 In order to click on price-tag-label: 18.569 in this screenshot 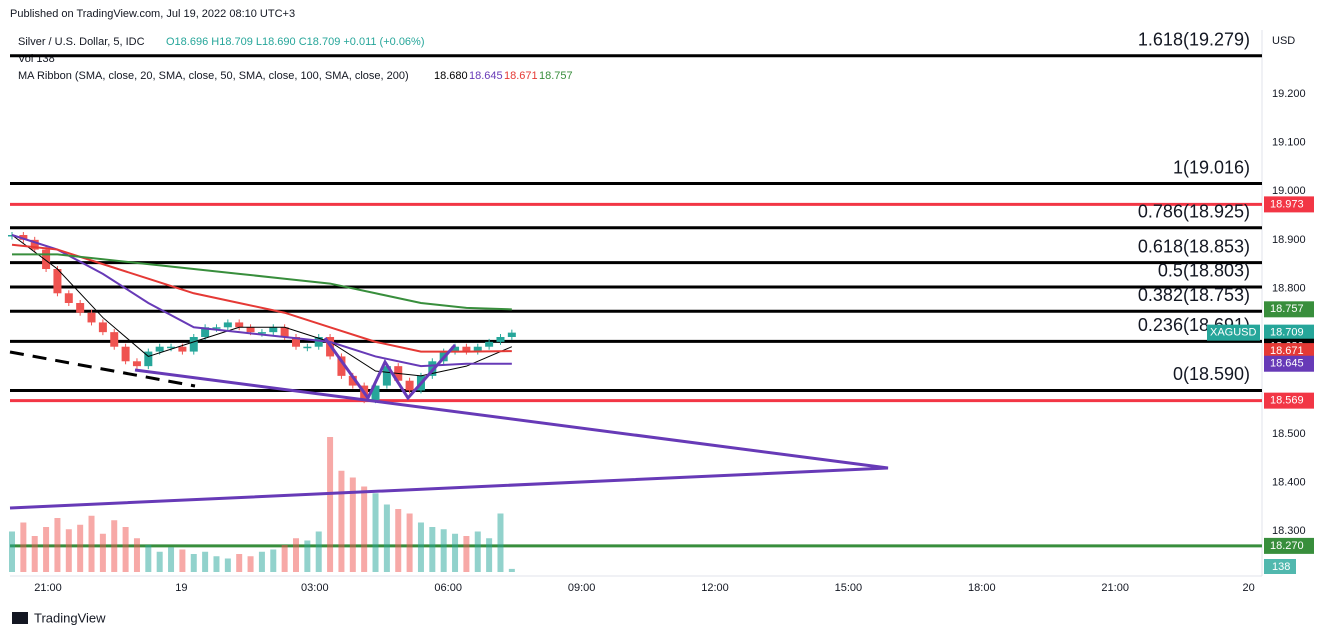, I will do `click(1287, 401)`.